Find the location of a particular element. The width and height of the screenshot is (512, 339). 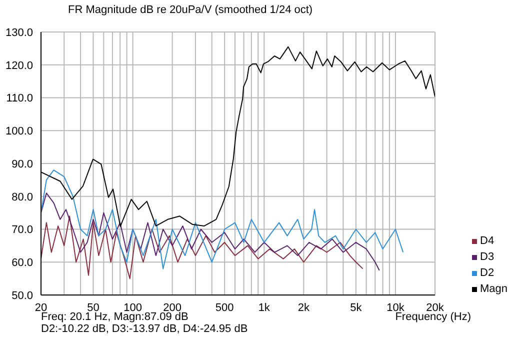

y-tick-label: 130.0 is located at coordinates (19, 32).